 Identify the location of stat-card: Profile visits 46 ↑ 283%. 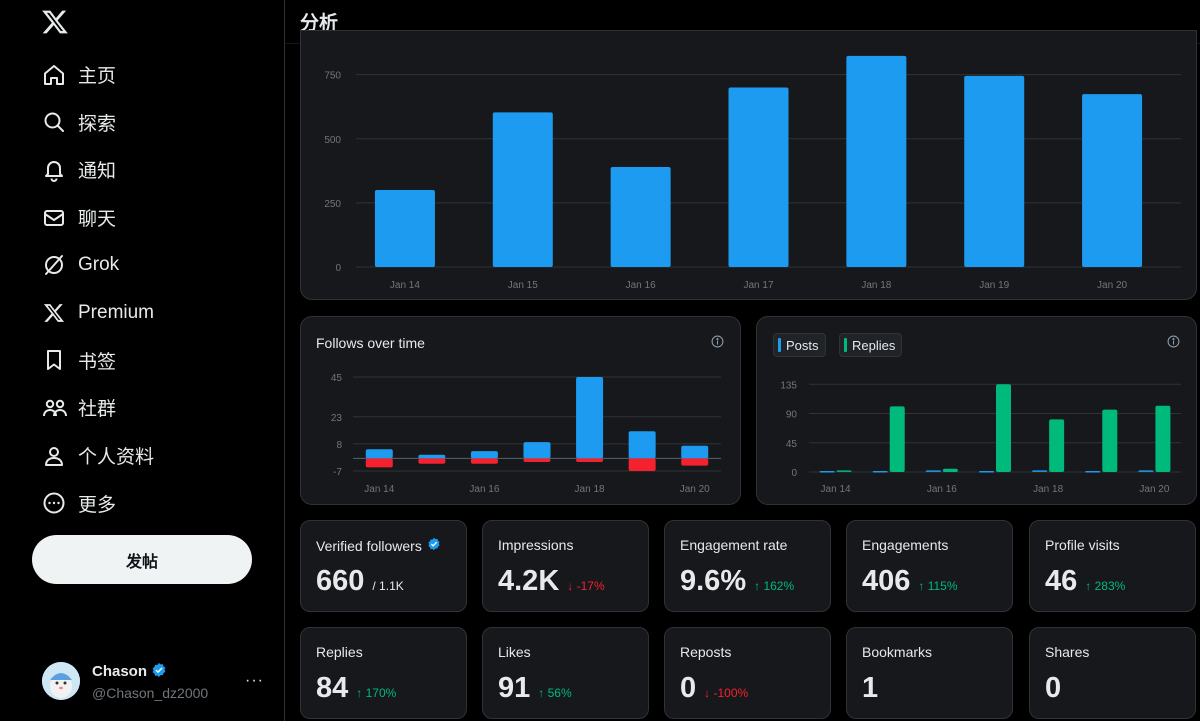
(1112, 566).